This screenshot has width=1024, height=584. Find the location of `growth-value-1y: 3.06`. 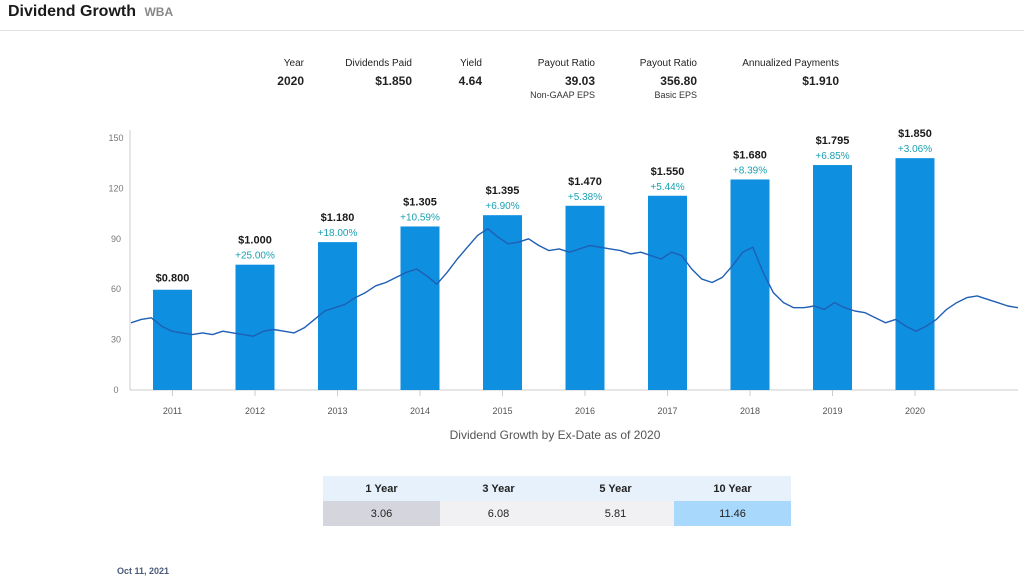

growth-value-1y: 3.06 is located at coordinates (381, 513).